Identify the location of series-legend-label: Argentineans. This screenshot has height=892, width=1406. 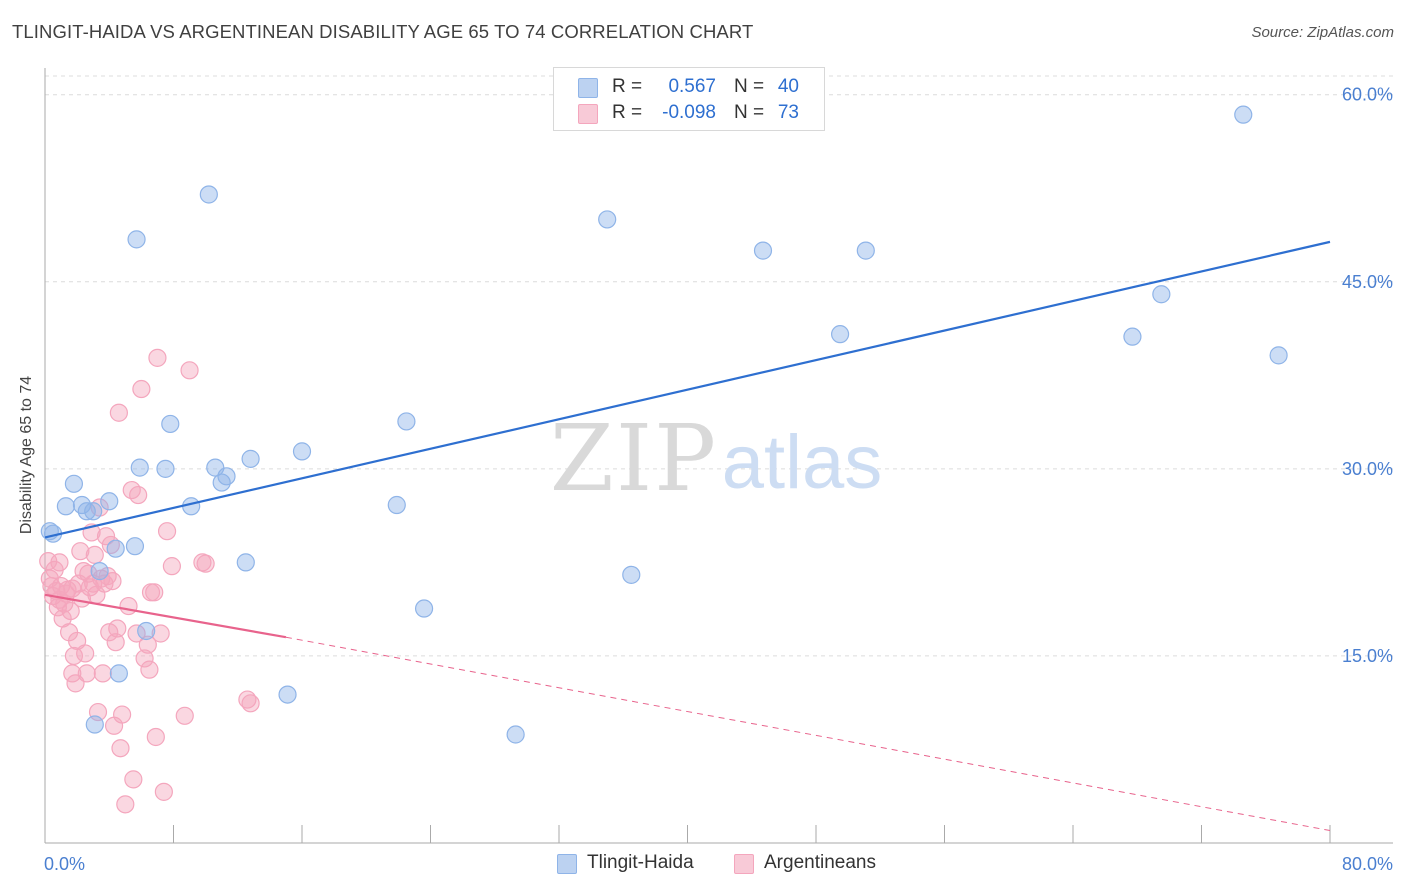
(820, 862).